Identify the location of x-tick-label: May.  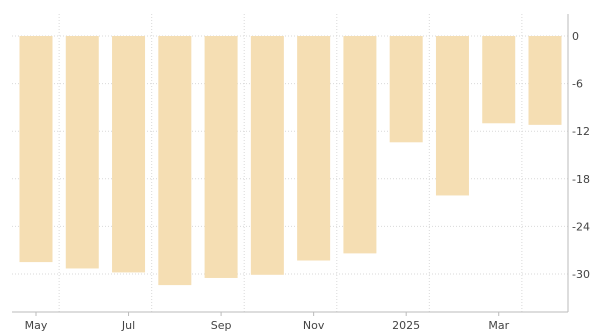
(36, 325).